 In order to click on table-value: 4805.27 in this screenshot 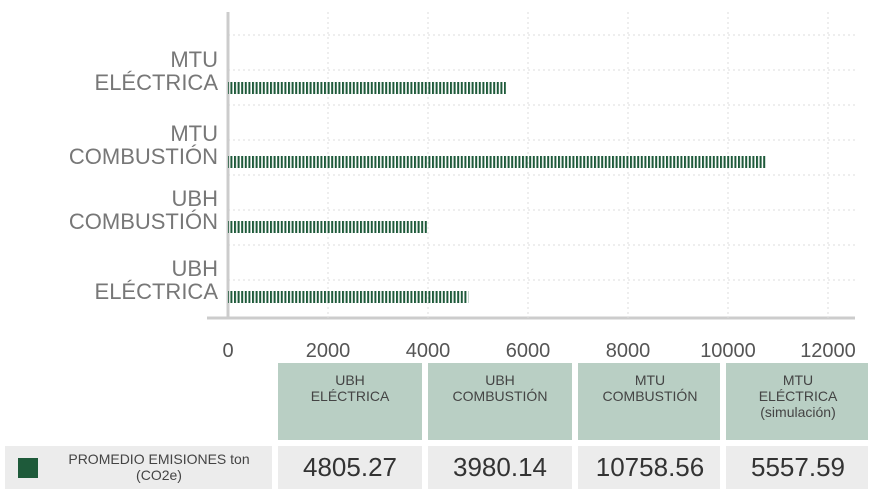, I will do `click(350, 467)`.